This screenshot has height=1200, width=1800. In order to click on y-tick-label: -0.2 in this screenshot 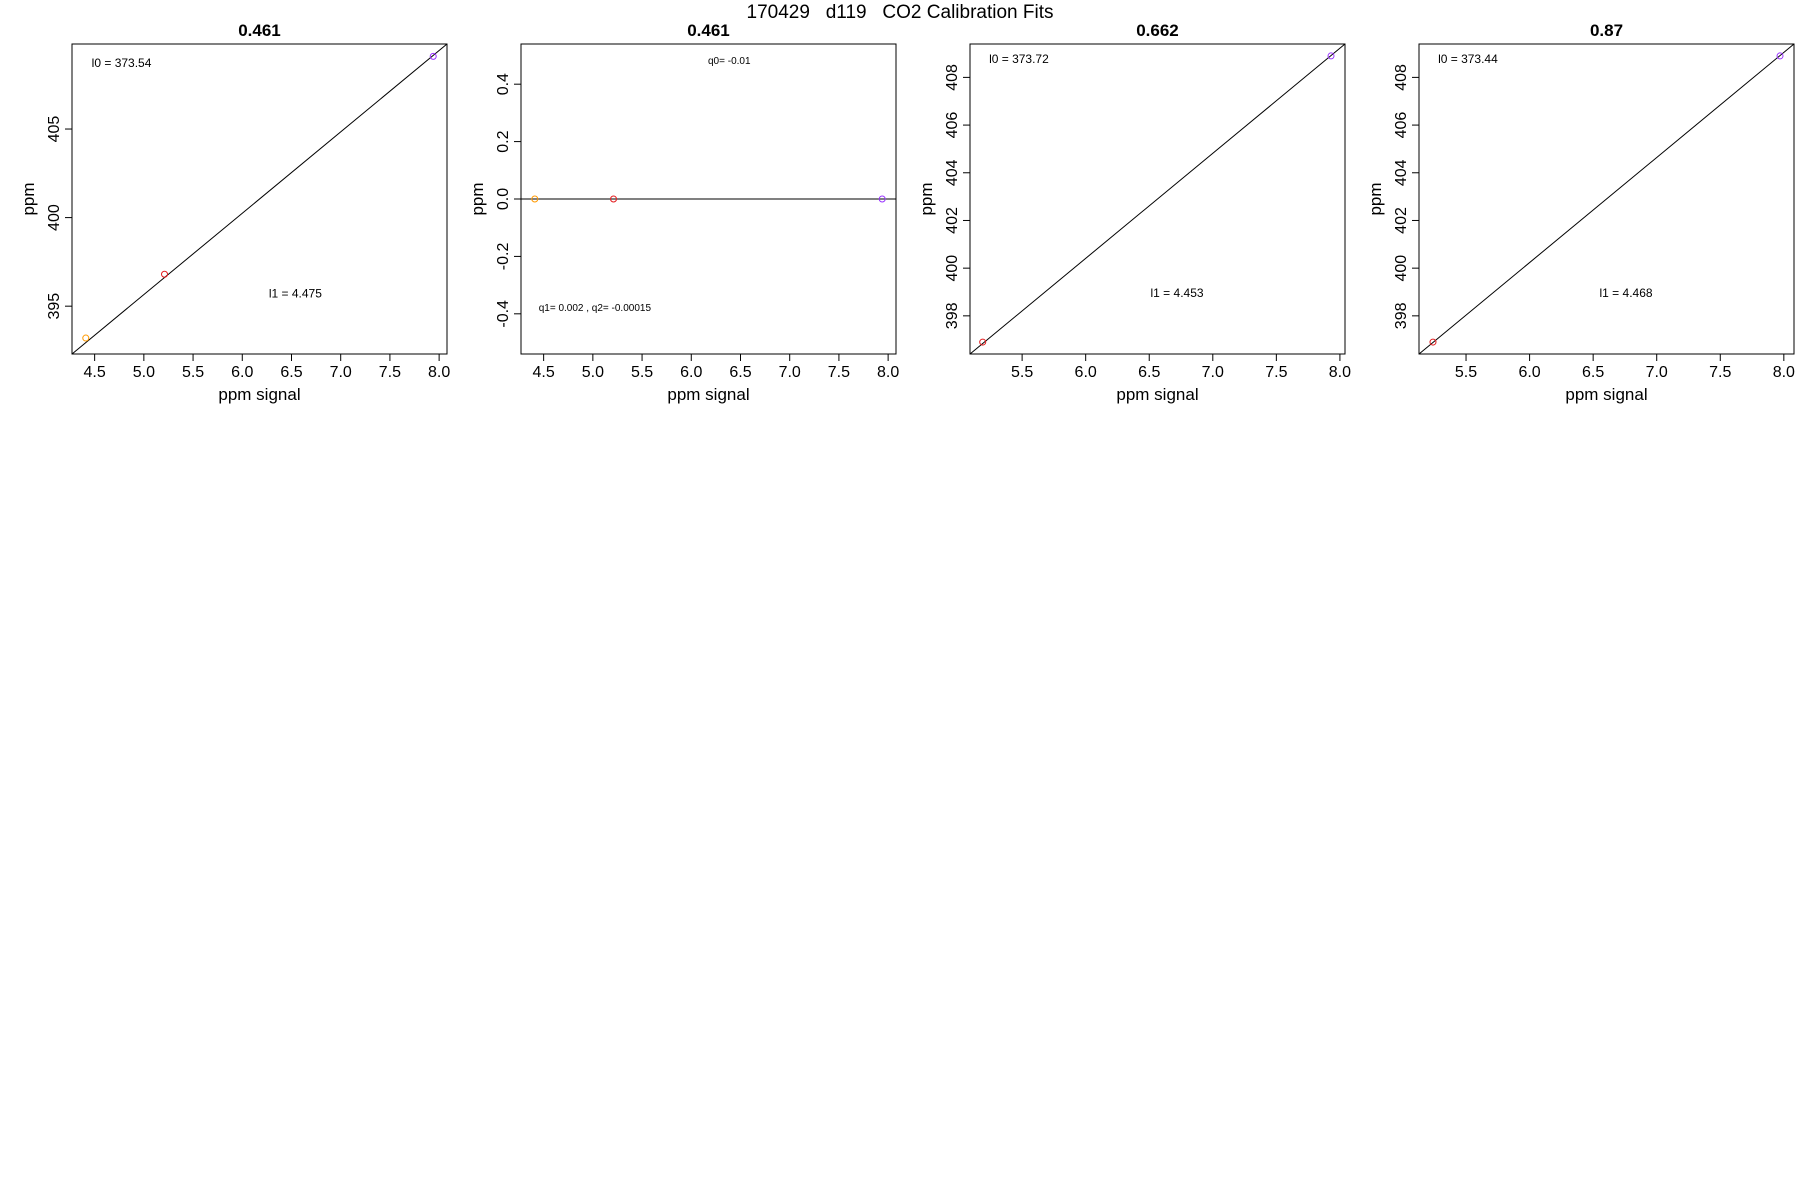, I will do `click(503, 257)`.